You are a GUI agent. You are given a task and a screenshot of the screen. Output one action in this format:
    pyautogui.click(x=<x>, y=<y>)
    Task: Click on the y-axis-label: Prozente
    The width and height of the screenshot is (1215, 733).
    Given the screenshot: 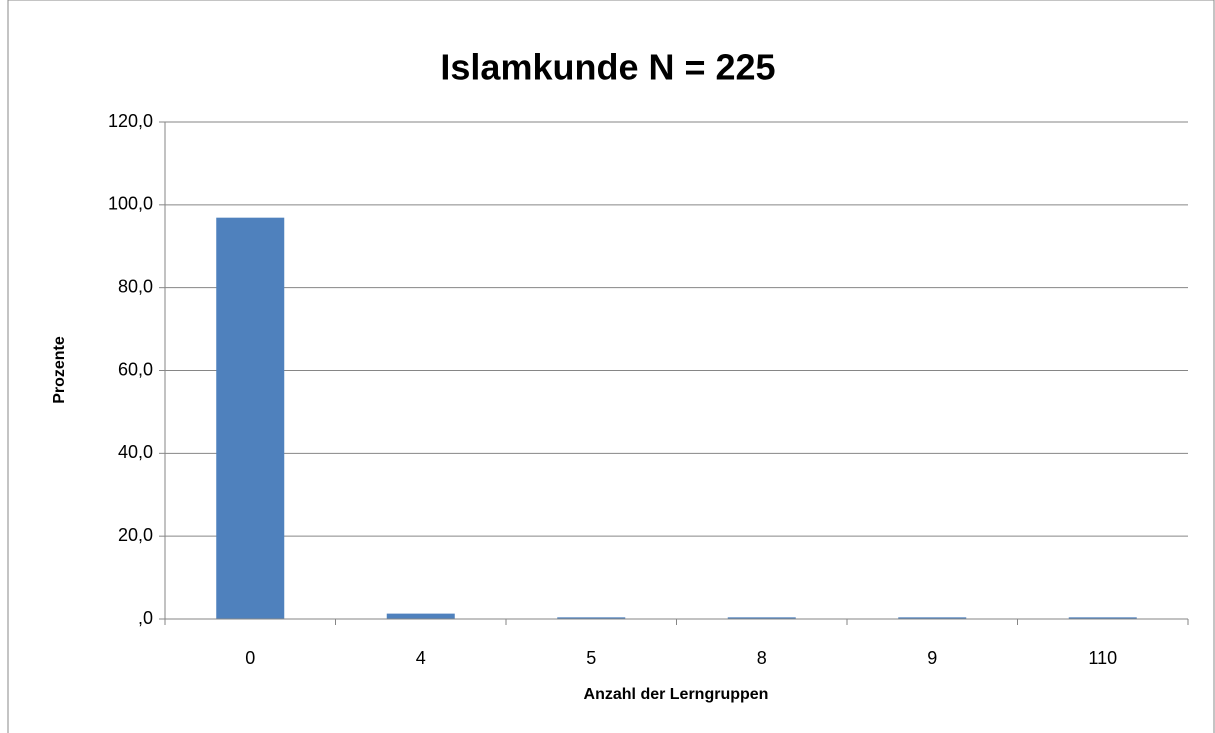 What is the action you would take?
    pyautogui.click(x=59, y=370)
    